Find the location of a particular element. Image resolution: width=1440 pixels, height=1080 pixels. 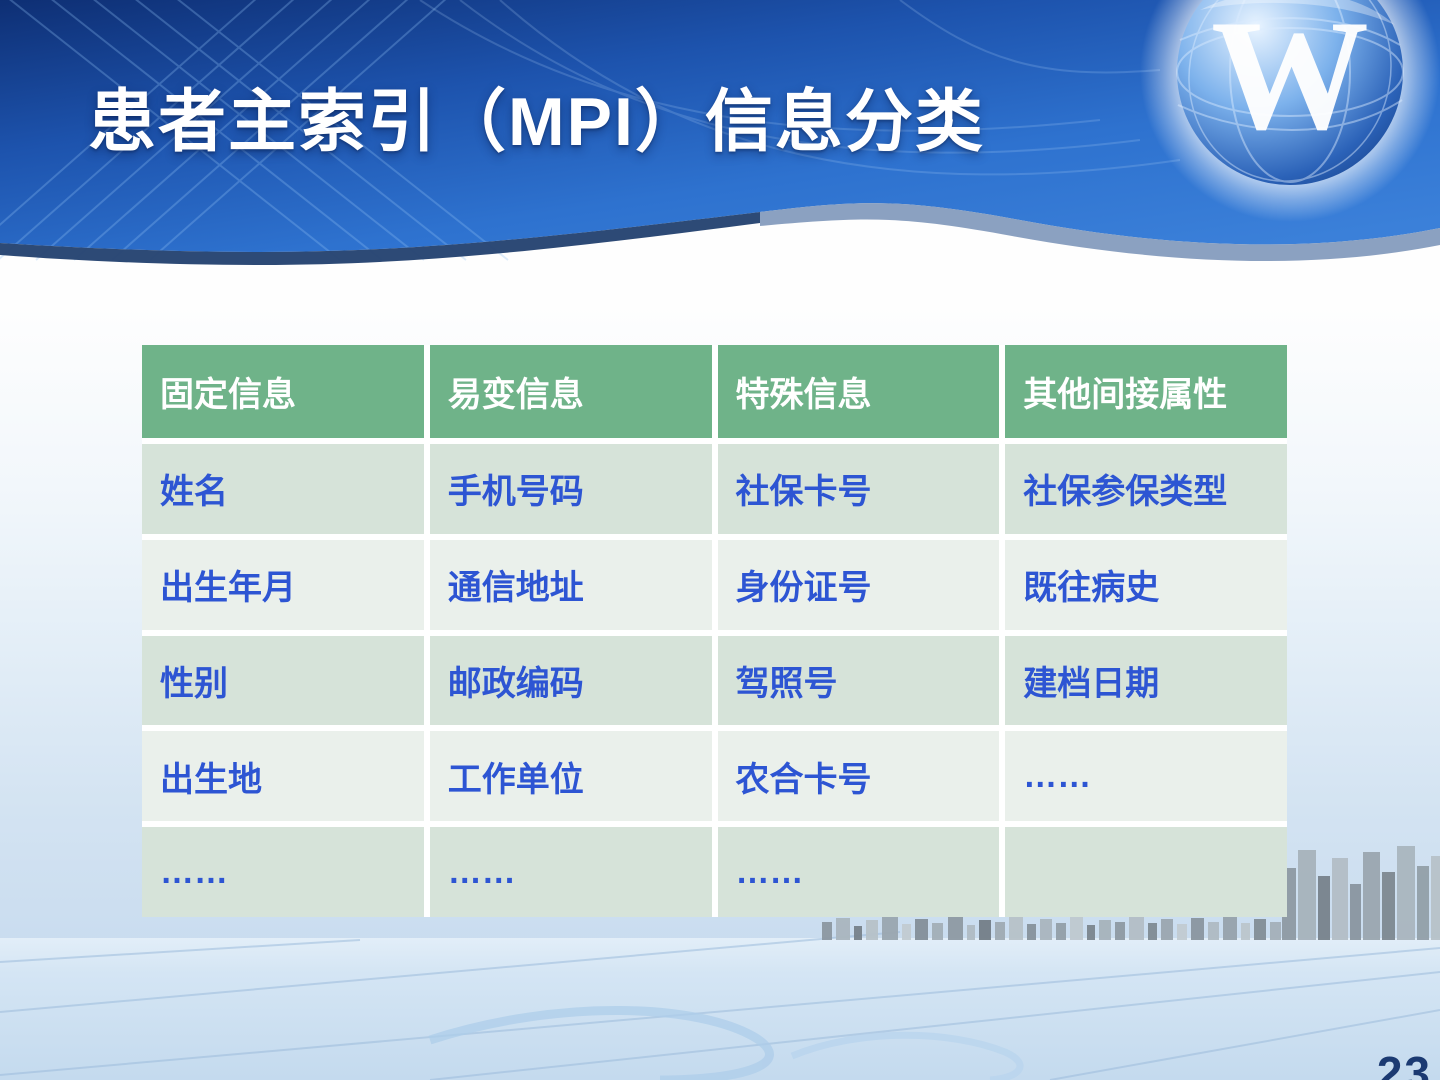

curve-lines is located at coordinates (800, 88).